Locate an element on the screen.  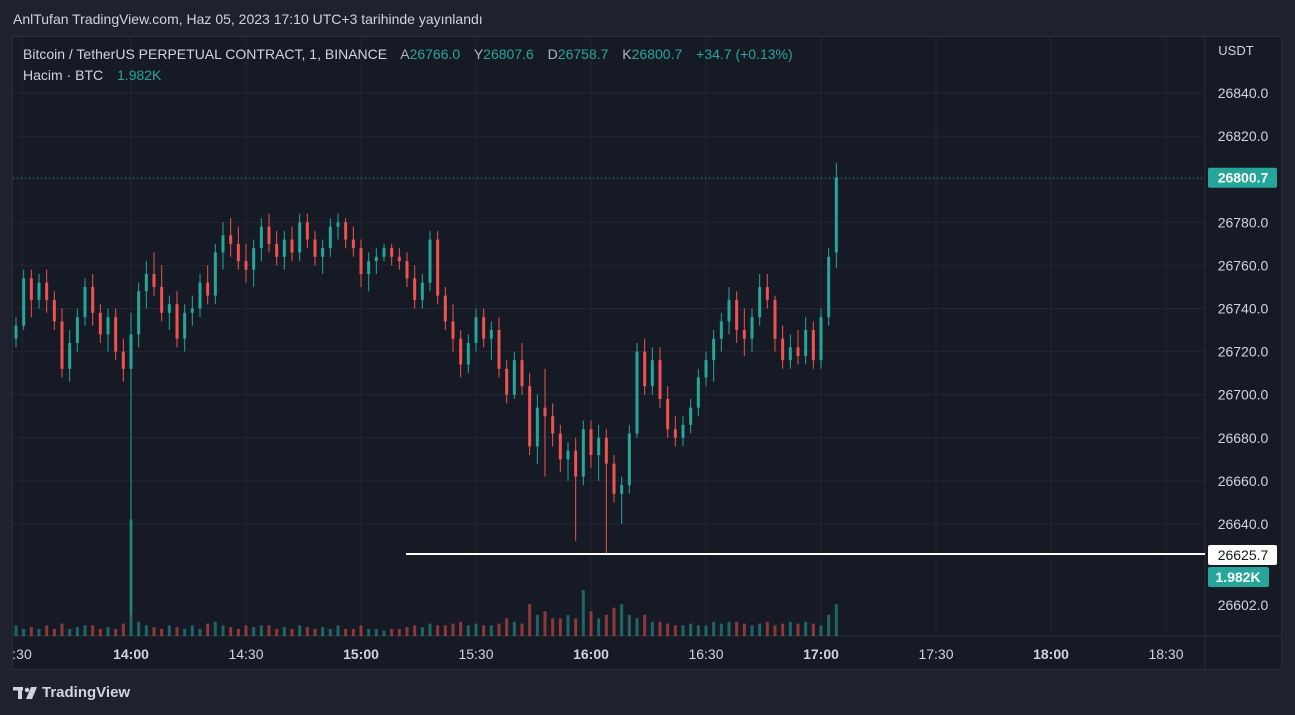
legend-close-label: K is located at coordinates (627, 54).